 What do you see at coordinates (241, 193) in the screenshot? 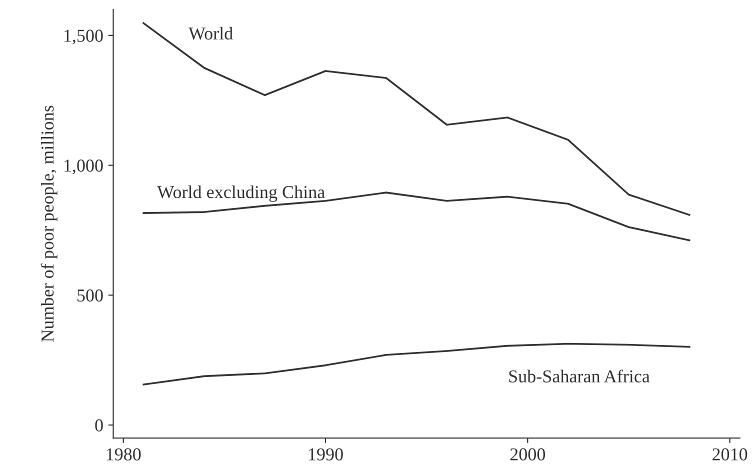
I see `series-label: World excluding China` at bounding box center [241, 193].